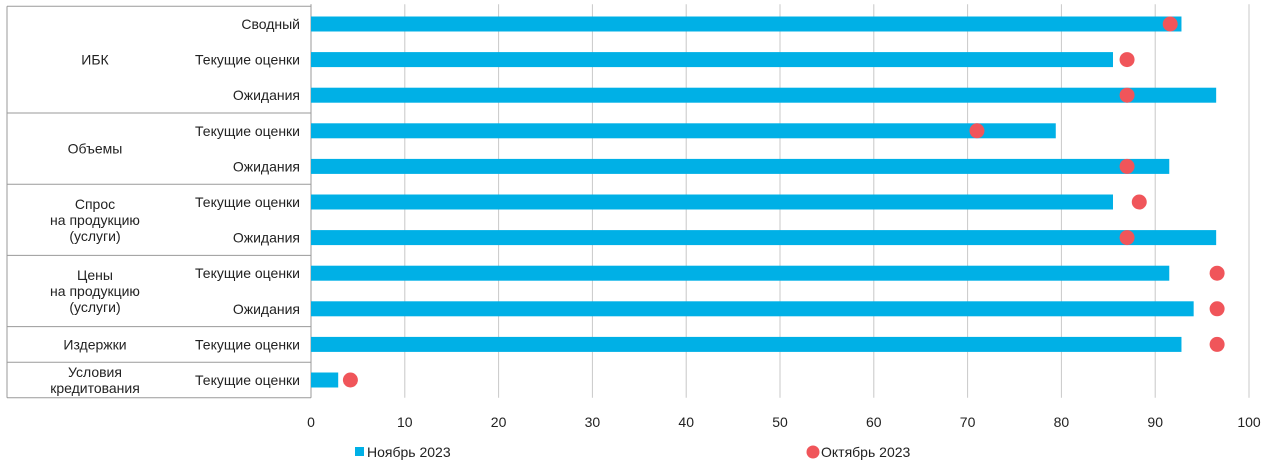 The width and height of the screenshot is (1274, 470). What do you see at coordinates (95, 60) in the screenshot?
I see `group-label: ИБК` at bounding box center [95, 60].